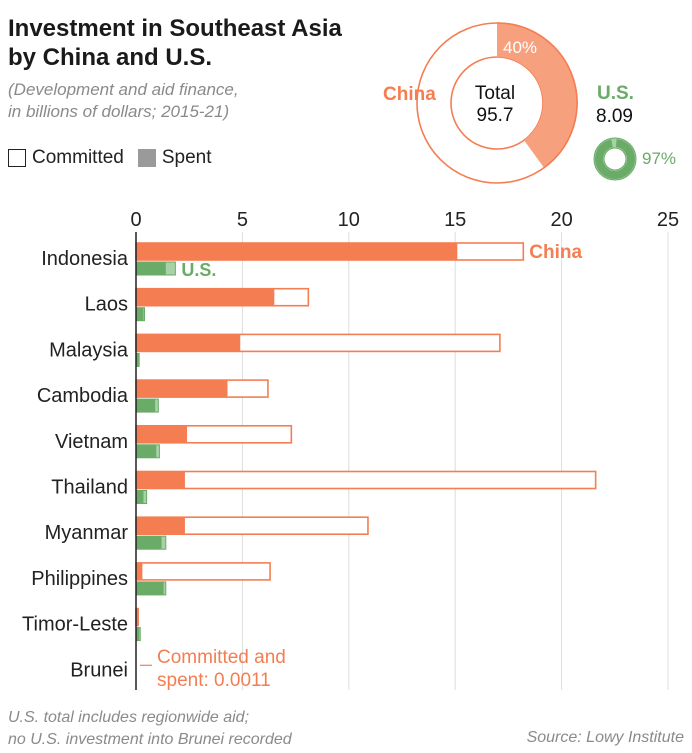 The width and height of the screenshot is (692, 753). Describe the element at coordinates (135, 220) in the screenshot. I see `x-tick-label: 0` at that location.